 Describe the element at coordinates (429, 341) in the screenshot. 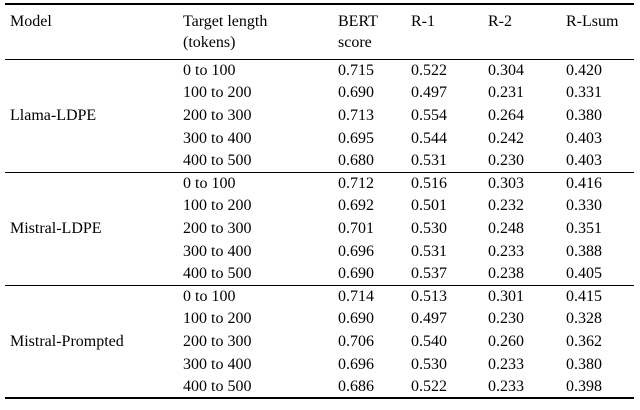

I see `cell-r1: 0.540` at that location.